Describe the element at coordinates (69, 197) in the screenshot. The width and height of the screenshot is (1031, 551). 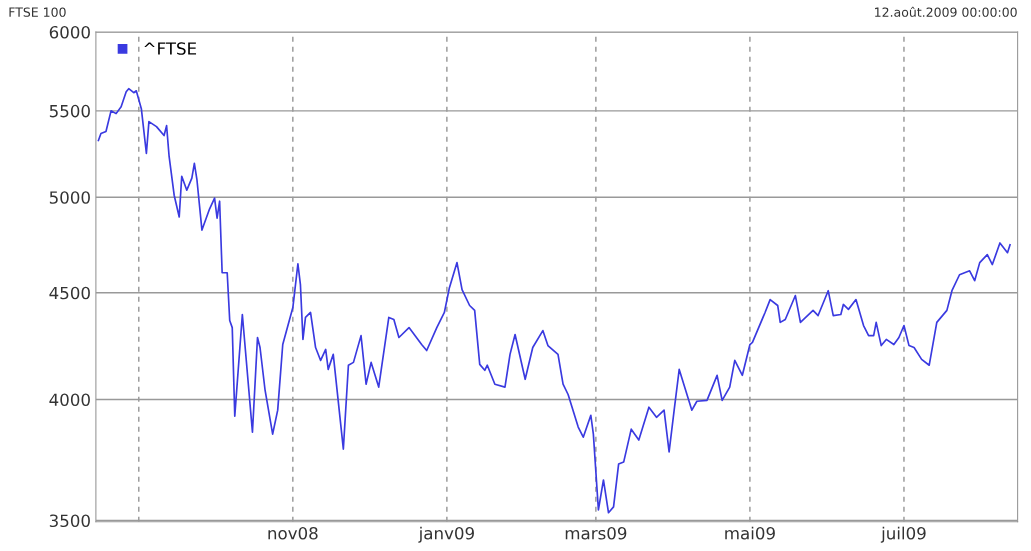
I see `y-tick-label: 5000` at that location.